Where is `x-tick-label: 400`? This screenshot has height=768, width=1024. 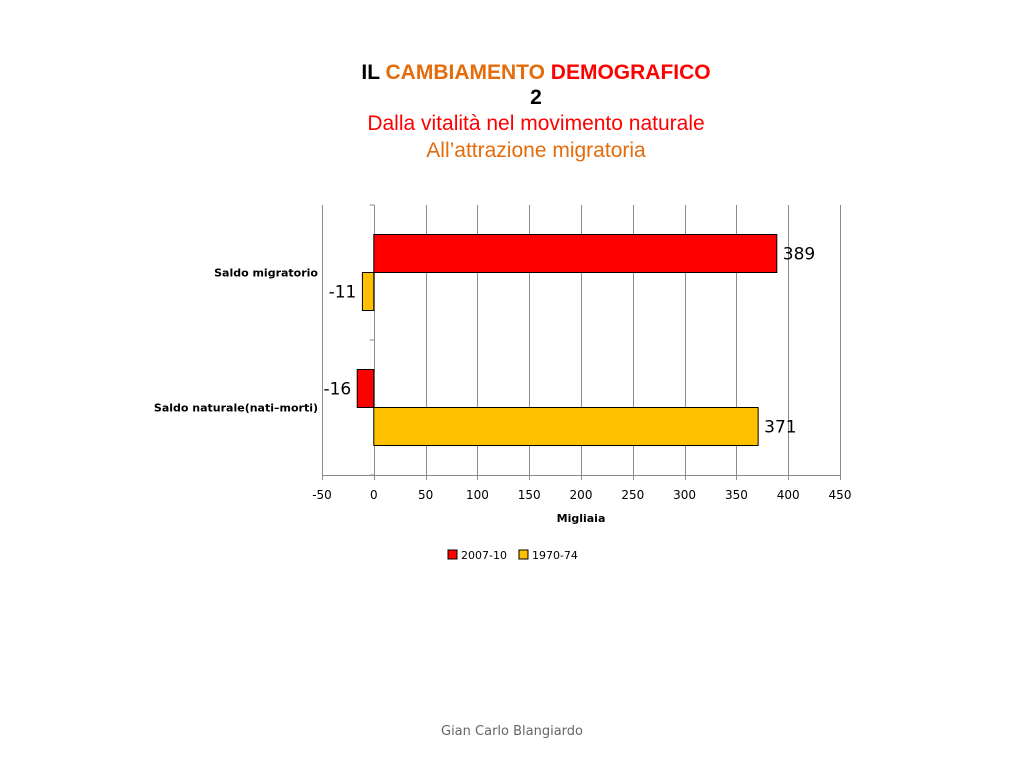 x-tick-label: 400 is located at coordinates (788, 495).